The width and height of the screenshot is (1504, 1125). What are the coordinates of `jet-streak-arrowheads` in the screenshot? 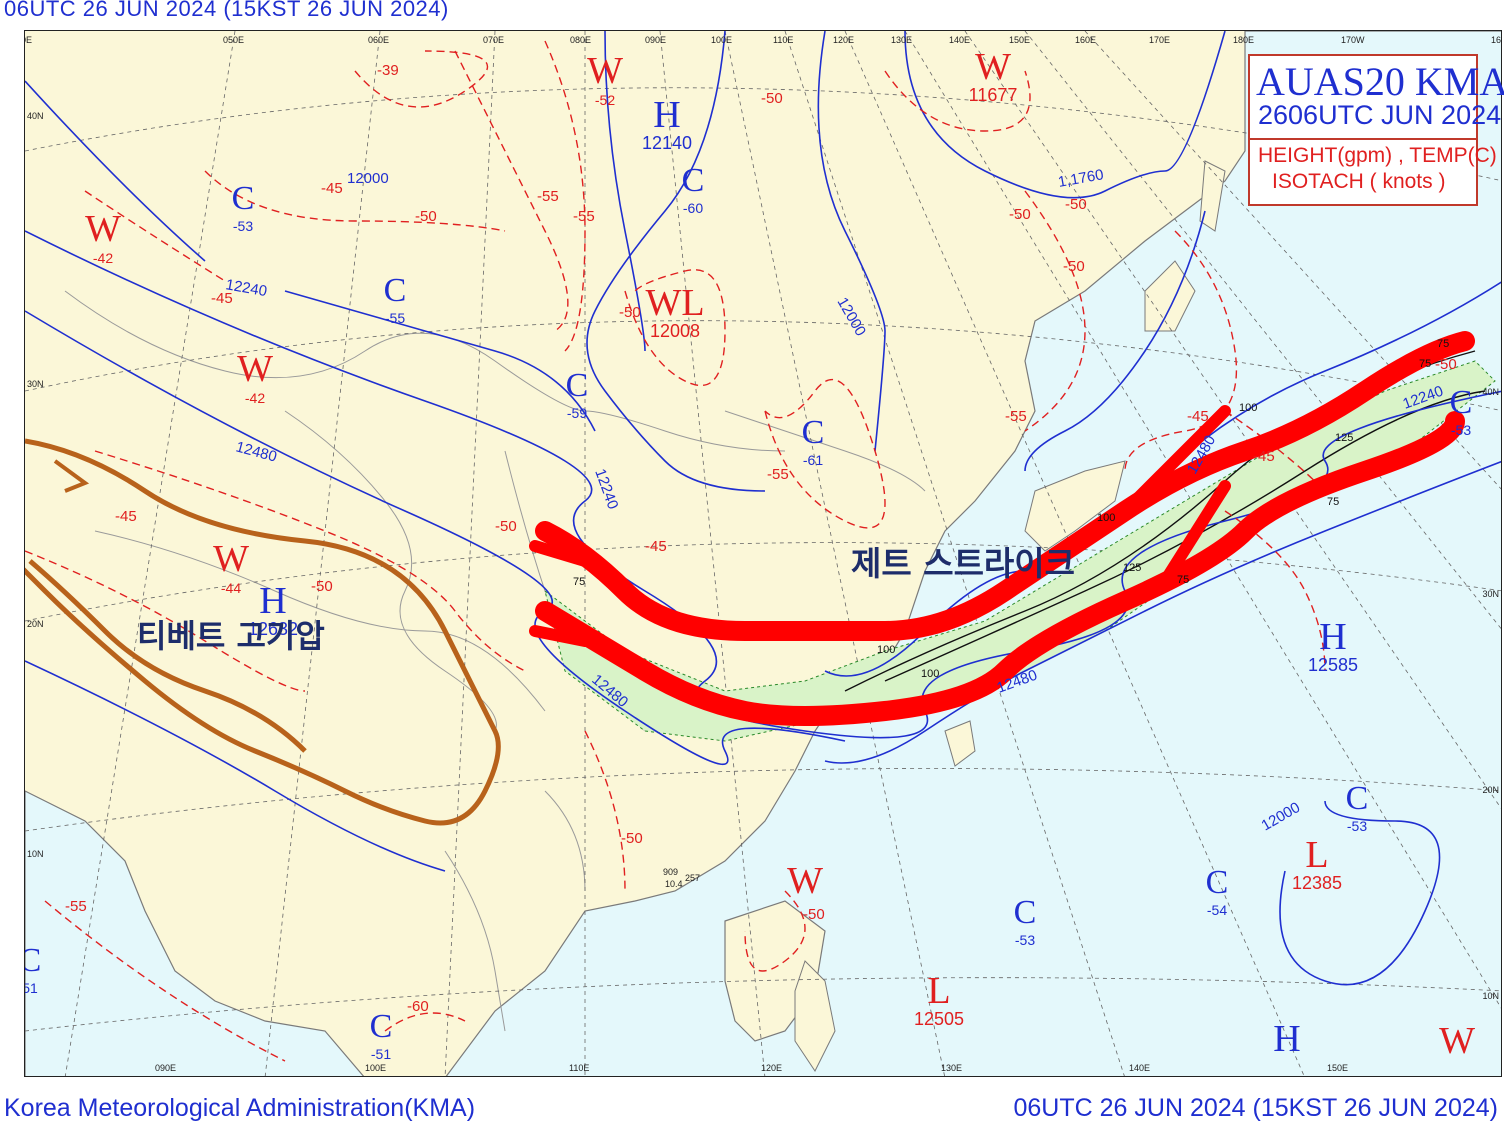 It's located at (880, 526).